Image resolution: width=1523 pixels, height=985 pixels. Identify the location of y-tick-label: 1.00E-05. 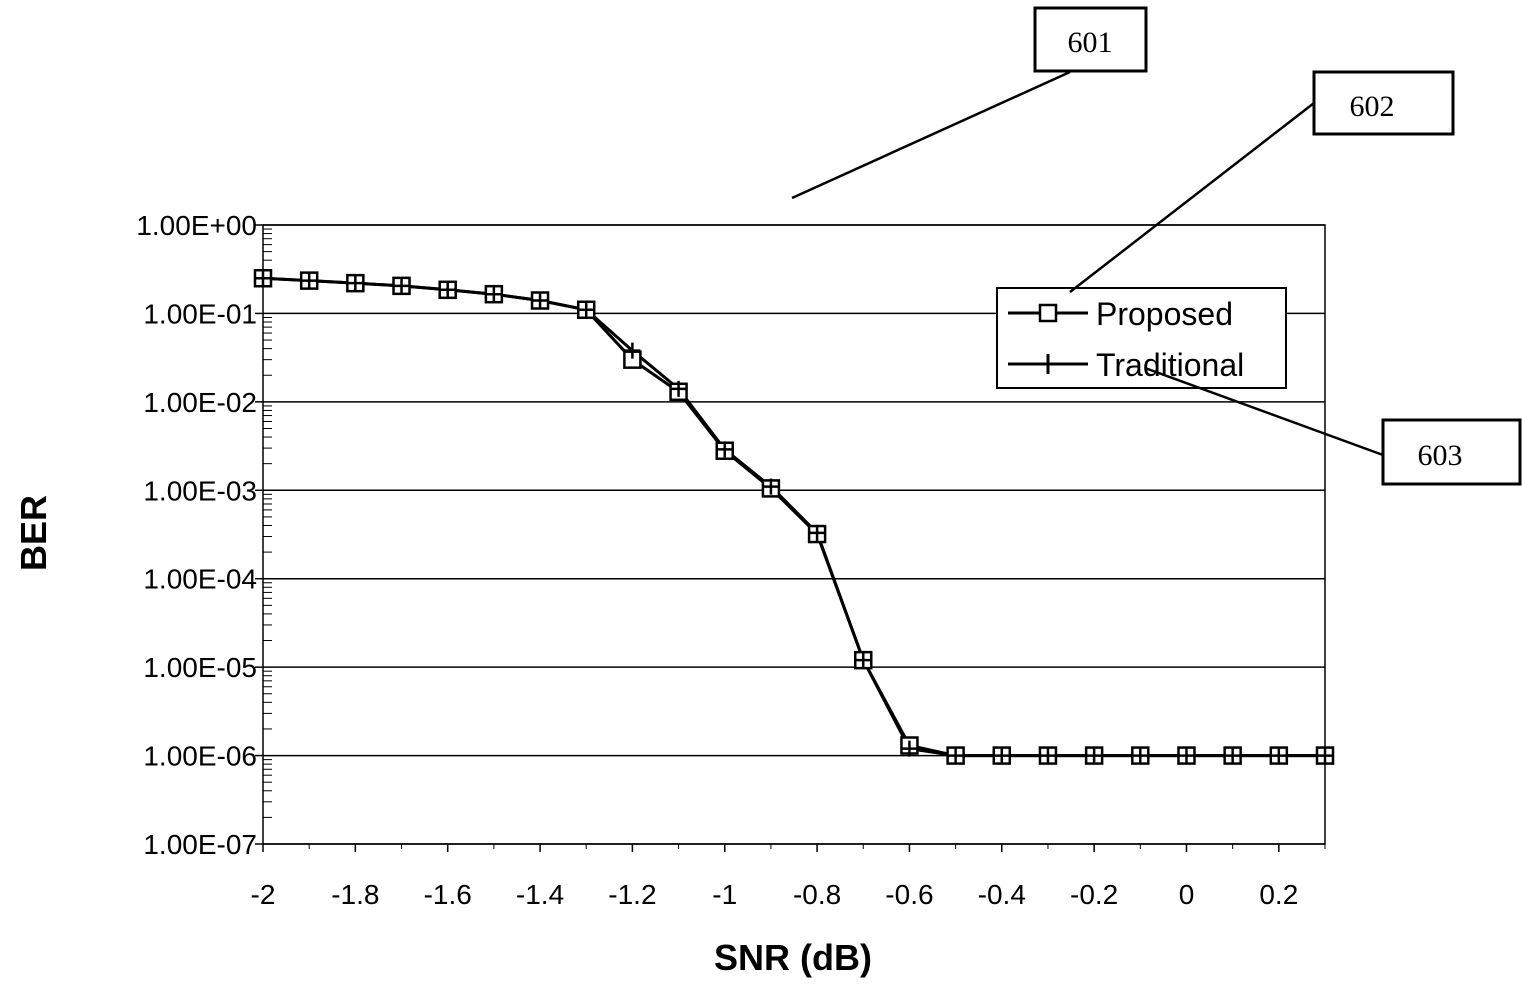
(200, 667).